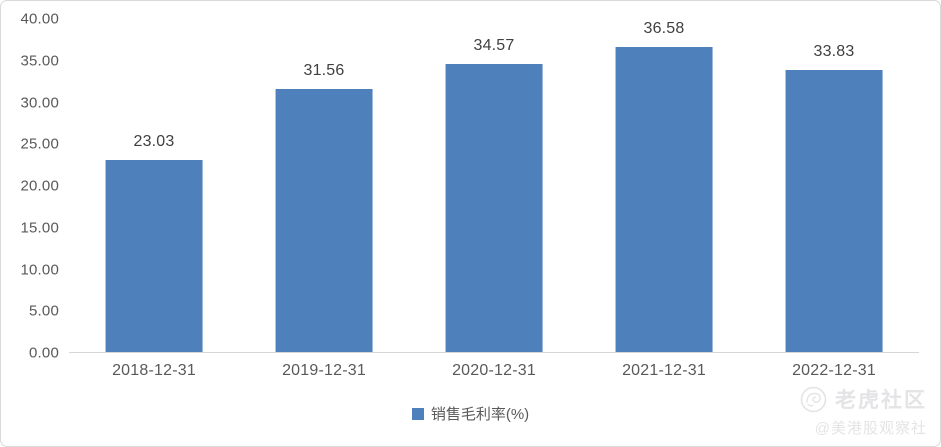 The width and height of the screenshot is (941, 447). Describe the element at coordinates (834, 52) in the screenshot. I see `bar-value-label: 33.83` at that location.